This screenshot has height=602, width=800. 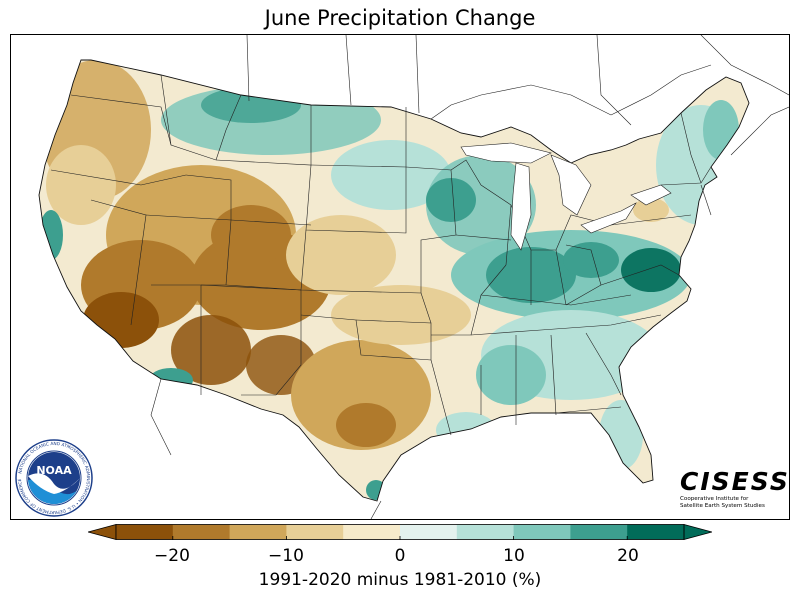 I want to click on cisess-subtitle-1: Cooperative Institute for, so click(x=714, y=499).